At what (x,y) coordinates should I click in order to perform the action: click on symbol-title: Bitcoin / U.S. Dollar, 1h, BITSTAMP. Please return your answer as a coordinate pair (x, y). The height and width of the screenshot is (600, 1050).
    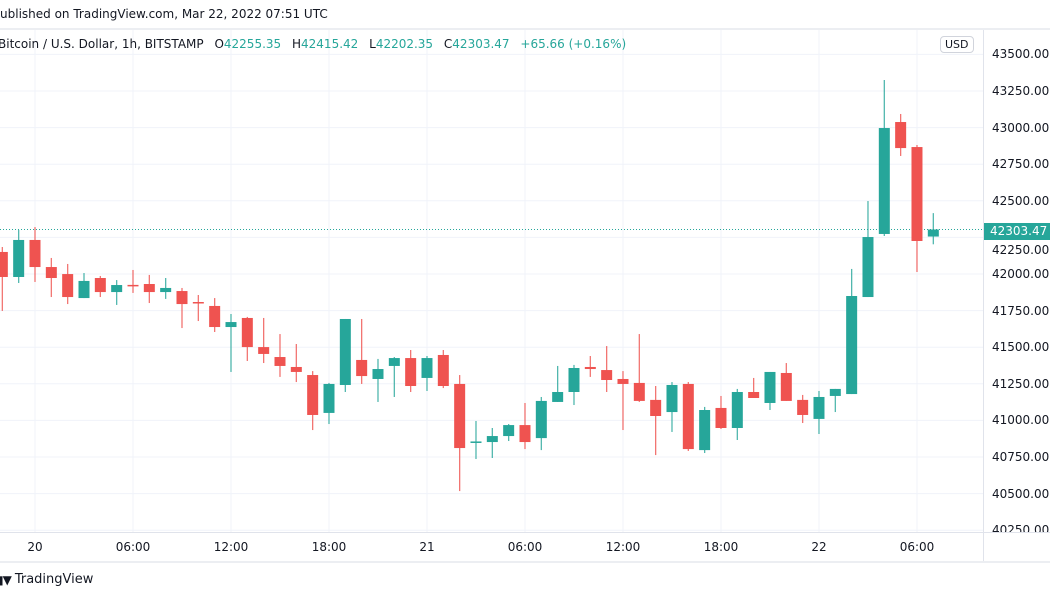
    Looking at the image, I should click on (102, 44).